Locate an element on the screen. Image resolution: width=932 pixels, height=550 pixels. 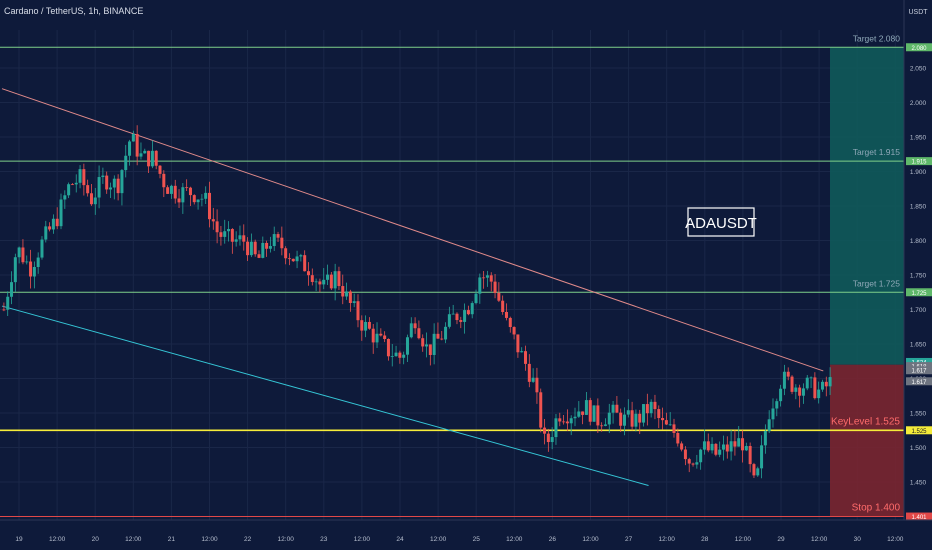
time-tick-label: 26 is located at coordinates (553, 539).